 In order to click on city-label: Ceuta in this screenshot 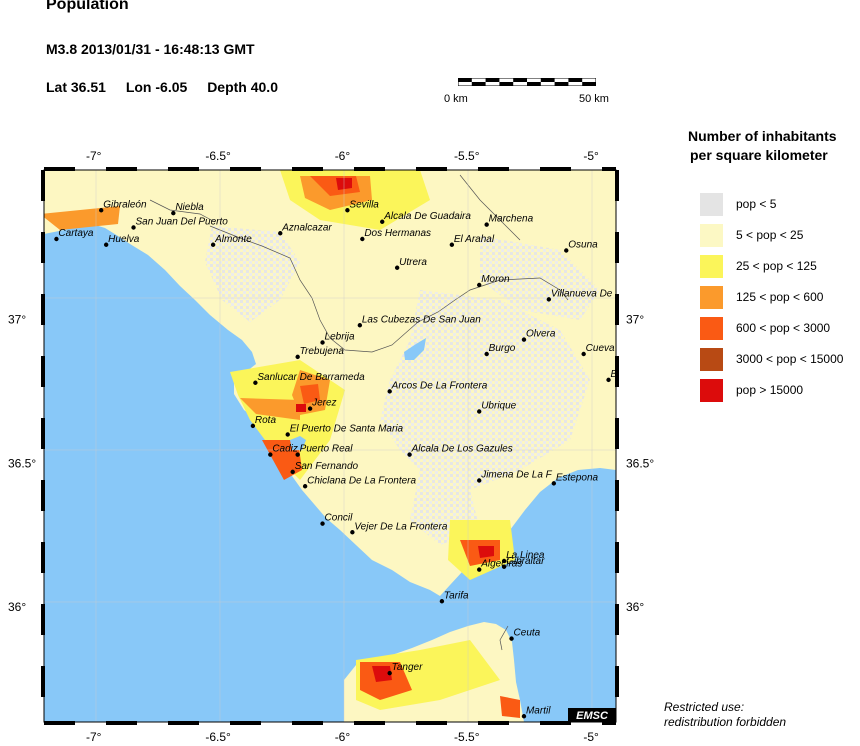, I will do `click(527, 633)`.